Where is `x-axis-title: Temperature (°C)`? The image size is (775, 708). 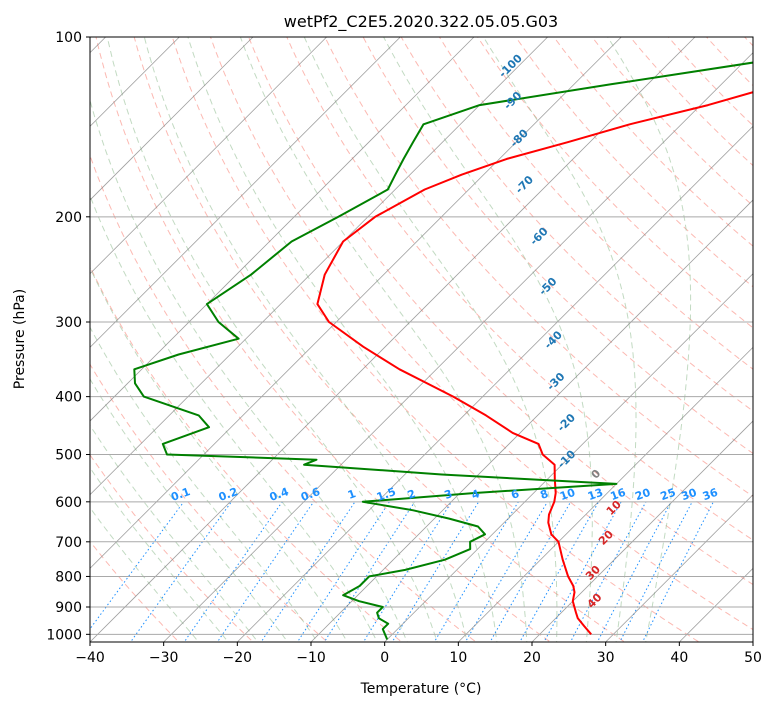
x-axis-title: Temperature (°C) is located at coordinates (421, 689).